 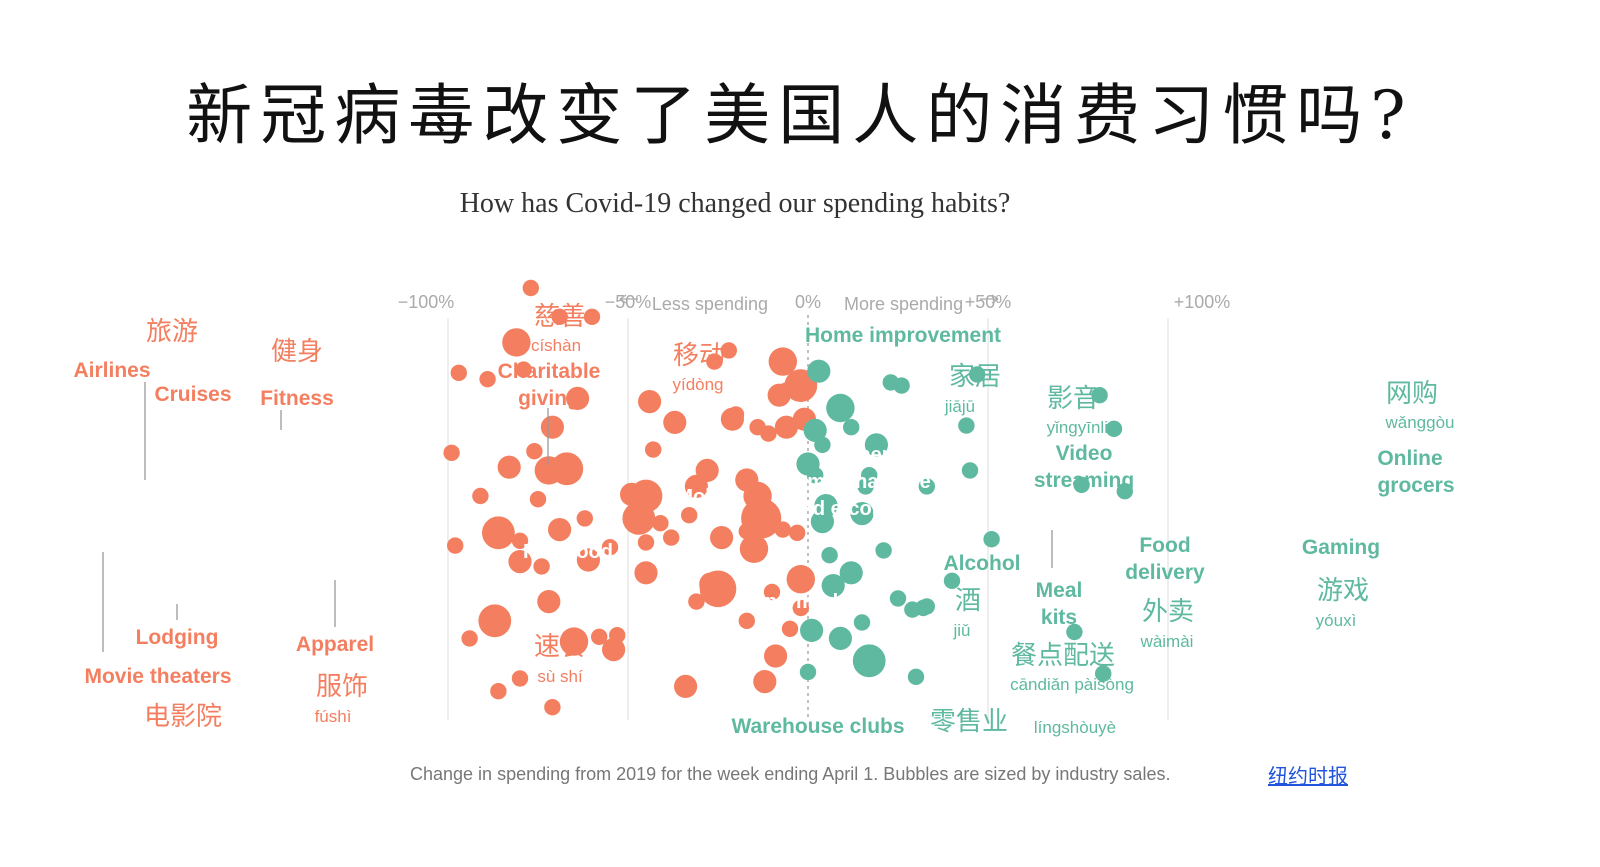 I want to click on x-tick-label: +100%, so click(x=1202, y=302).